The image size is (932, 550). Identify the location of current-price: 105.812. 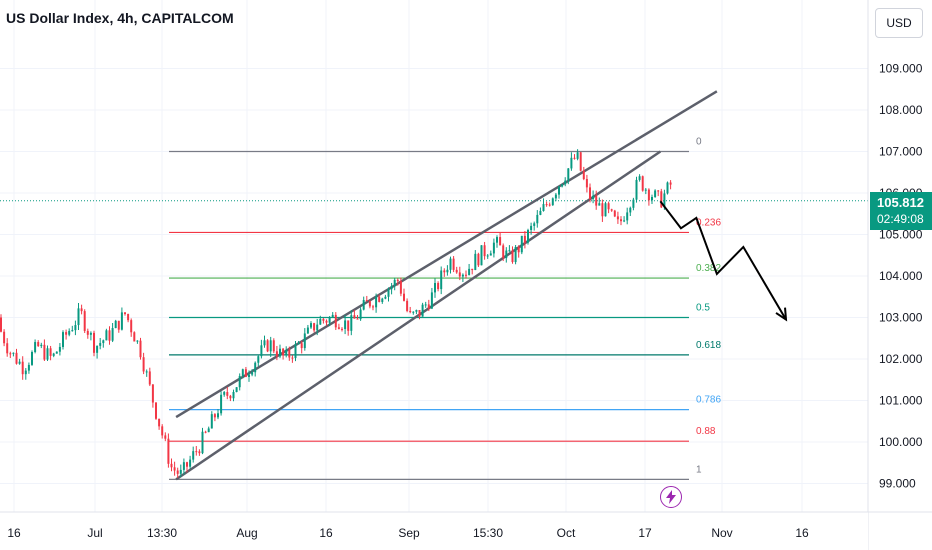
(900, 202).